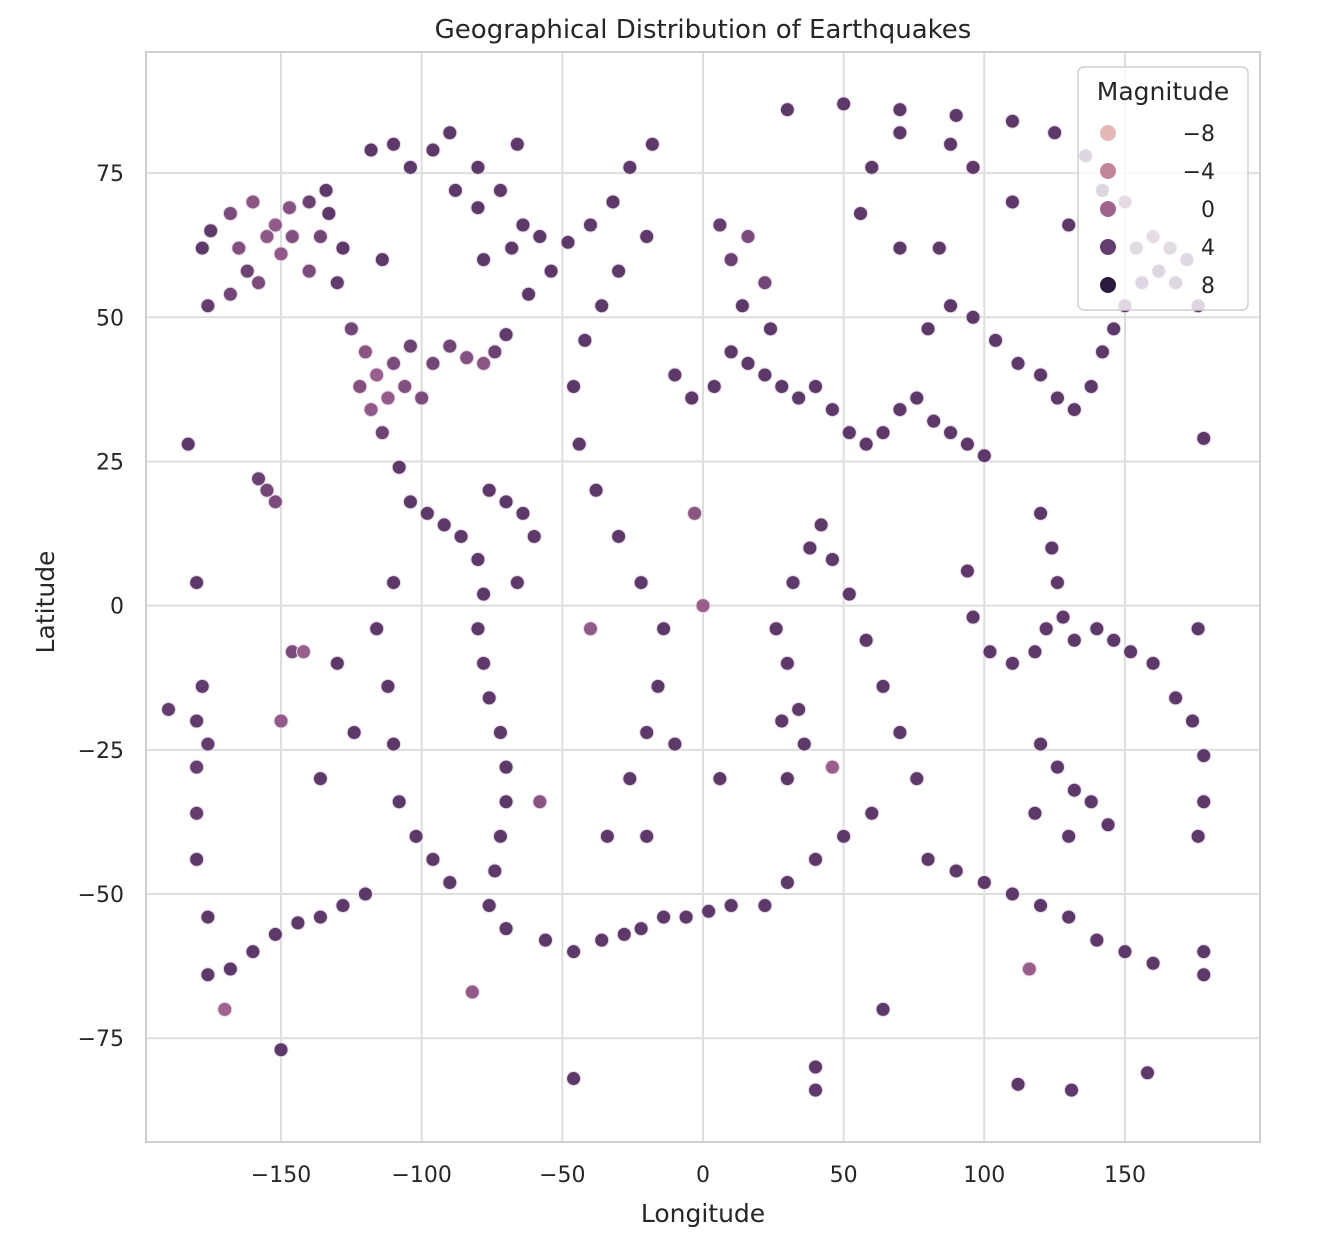 The image size is (1338, 1238). What do you see at coordinates (1199, 172) in the screenshot?
I see `legend-label: −4` at bounding box center [1199, 172].